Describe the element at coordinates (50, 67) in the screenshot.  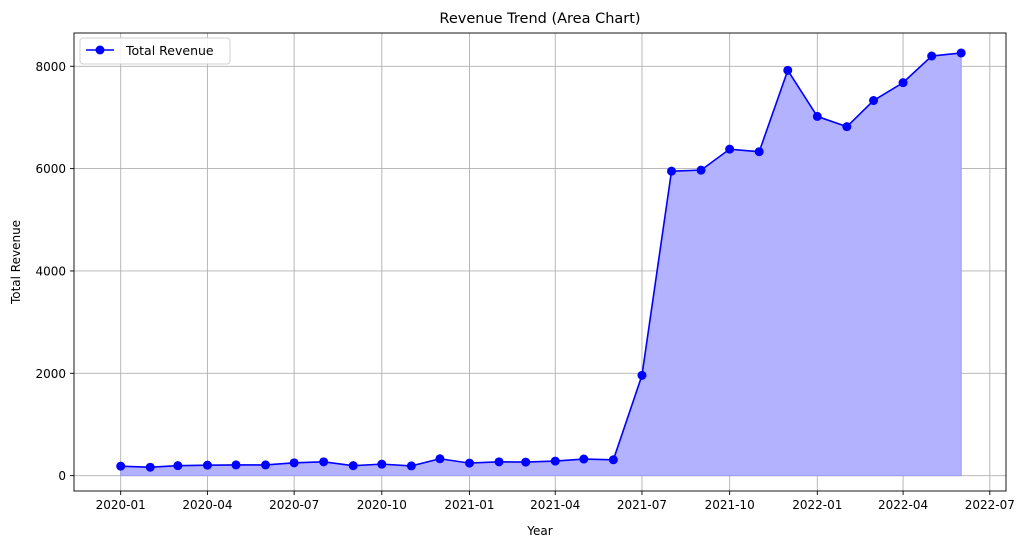
I see `y-tick-label: 8000` at that location.